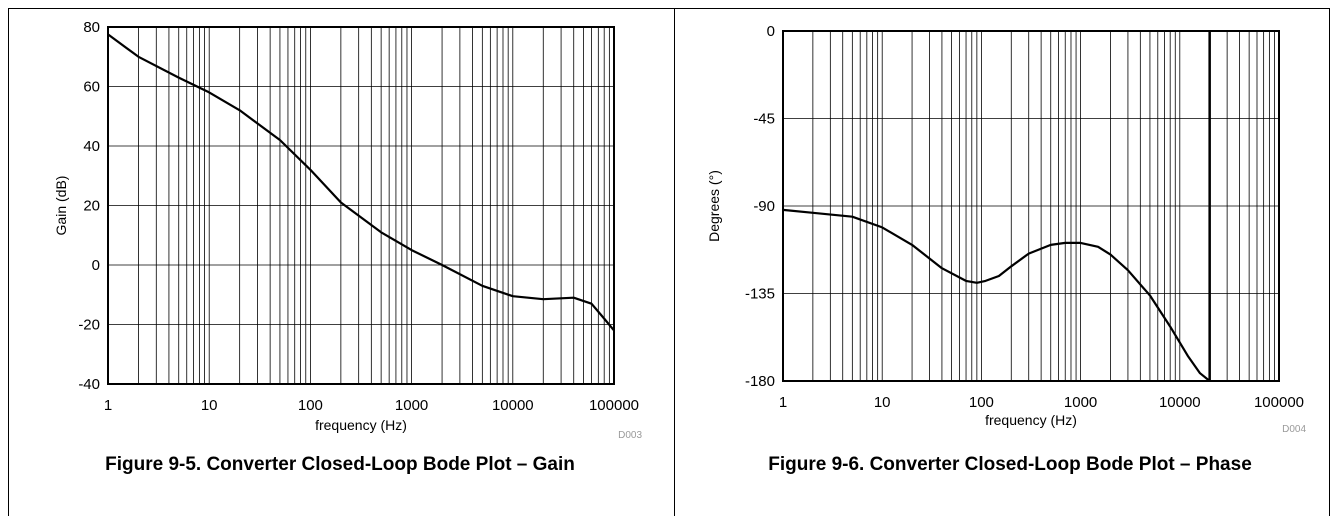  Describe the element at coordinates (614, 405) in the screenshot. I see `gain-x-tick-label: 100000` at that location.